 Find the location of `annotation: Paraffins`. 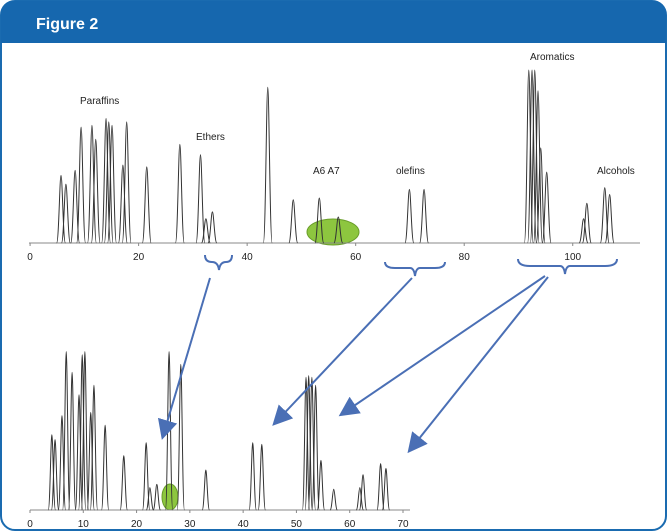

annotation: Paraffins is located at coordinates (99, 101).